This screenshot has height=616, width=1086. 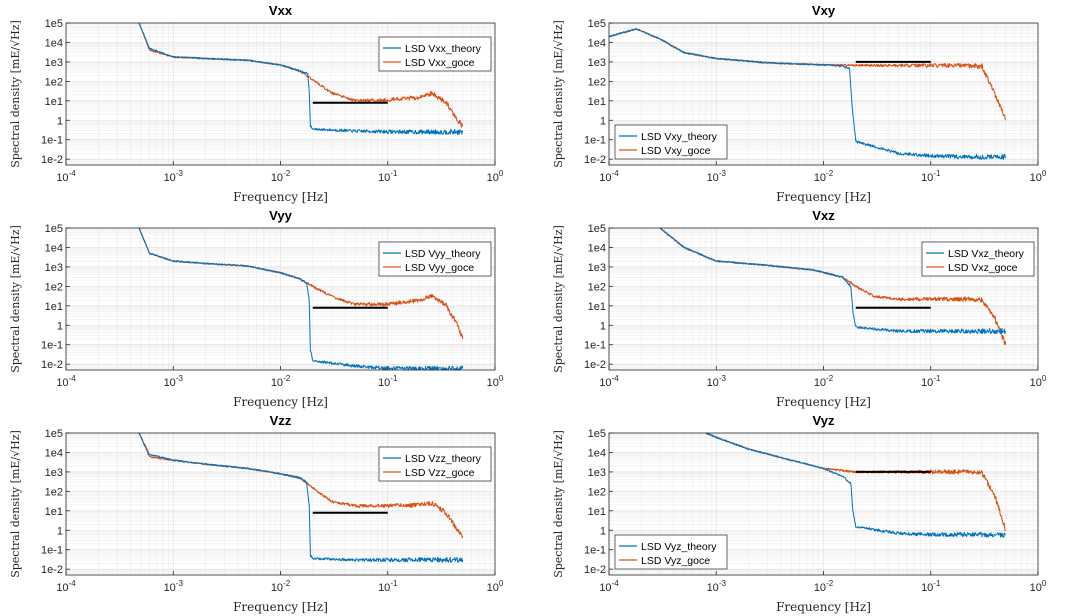 What do you see at coordinates (443, 49) in the screenshot?
I see `legend-label: LSD Vxx_theory` at bounding box center [443, 49].